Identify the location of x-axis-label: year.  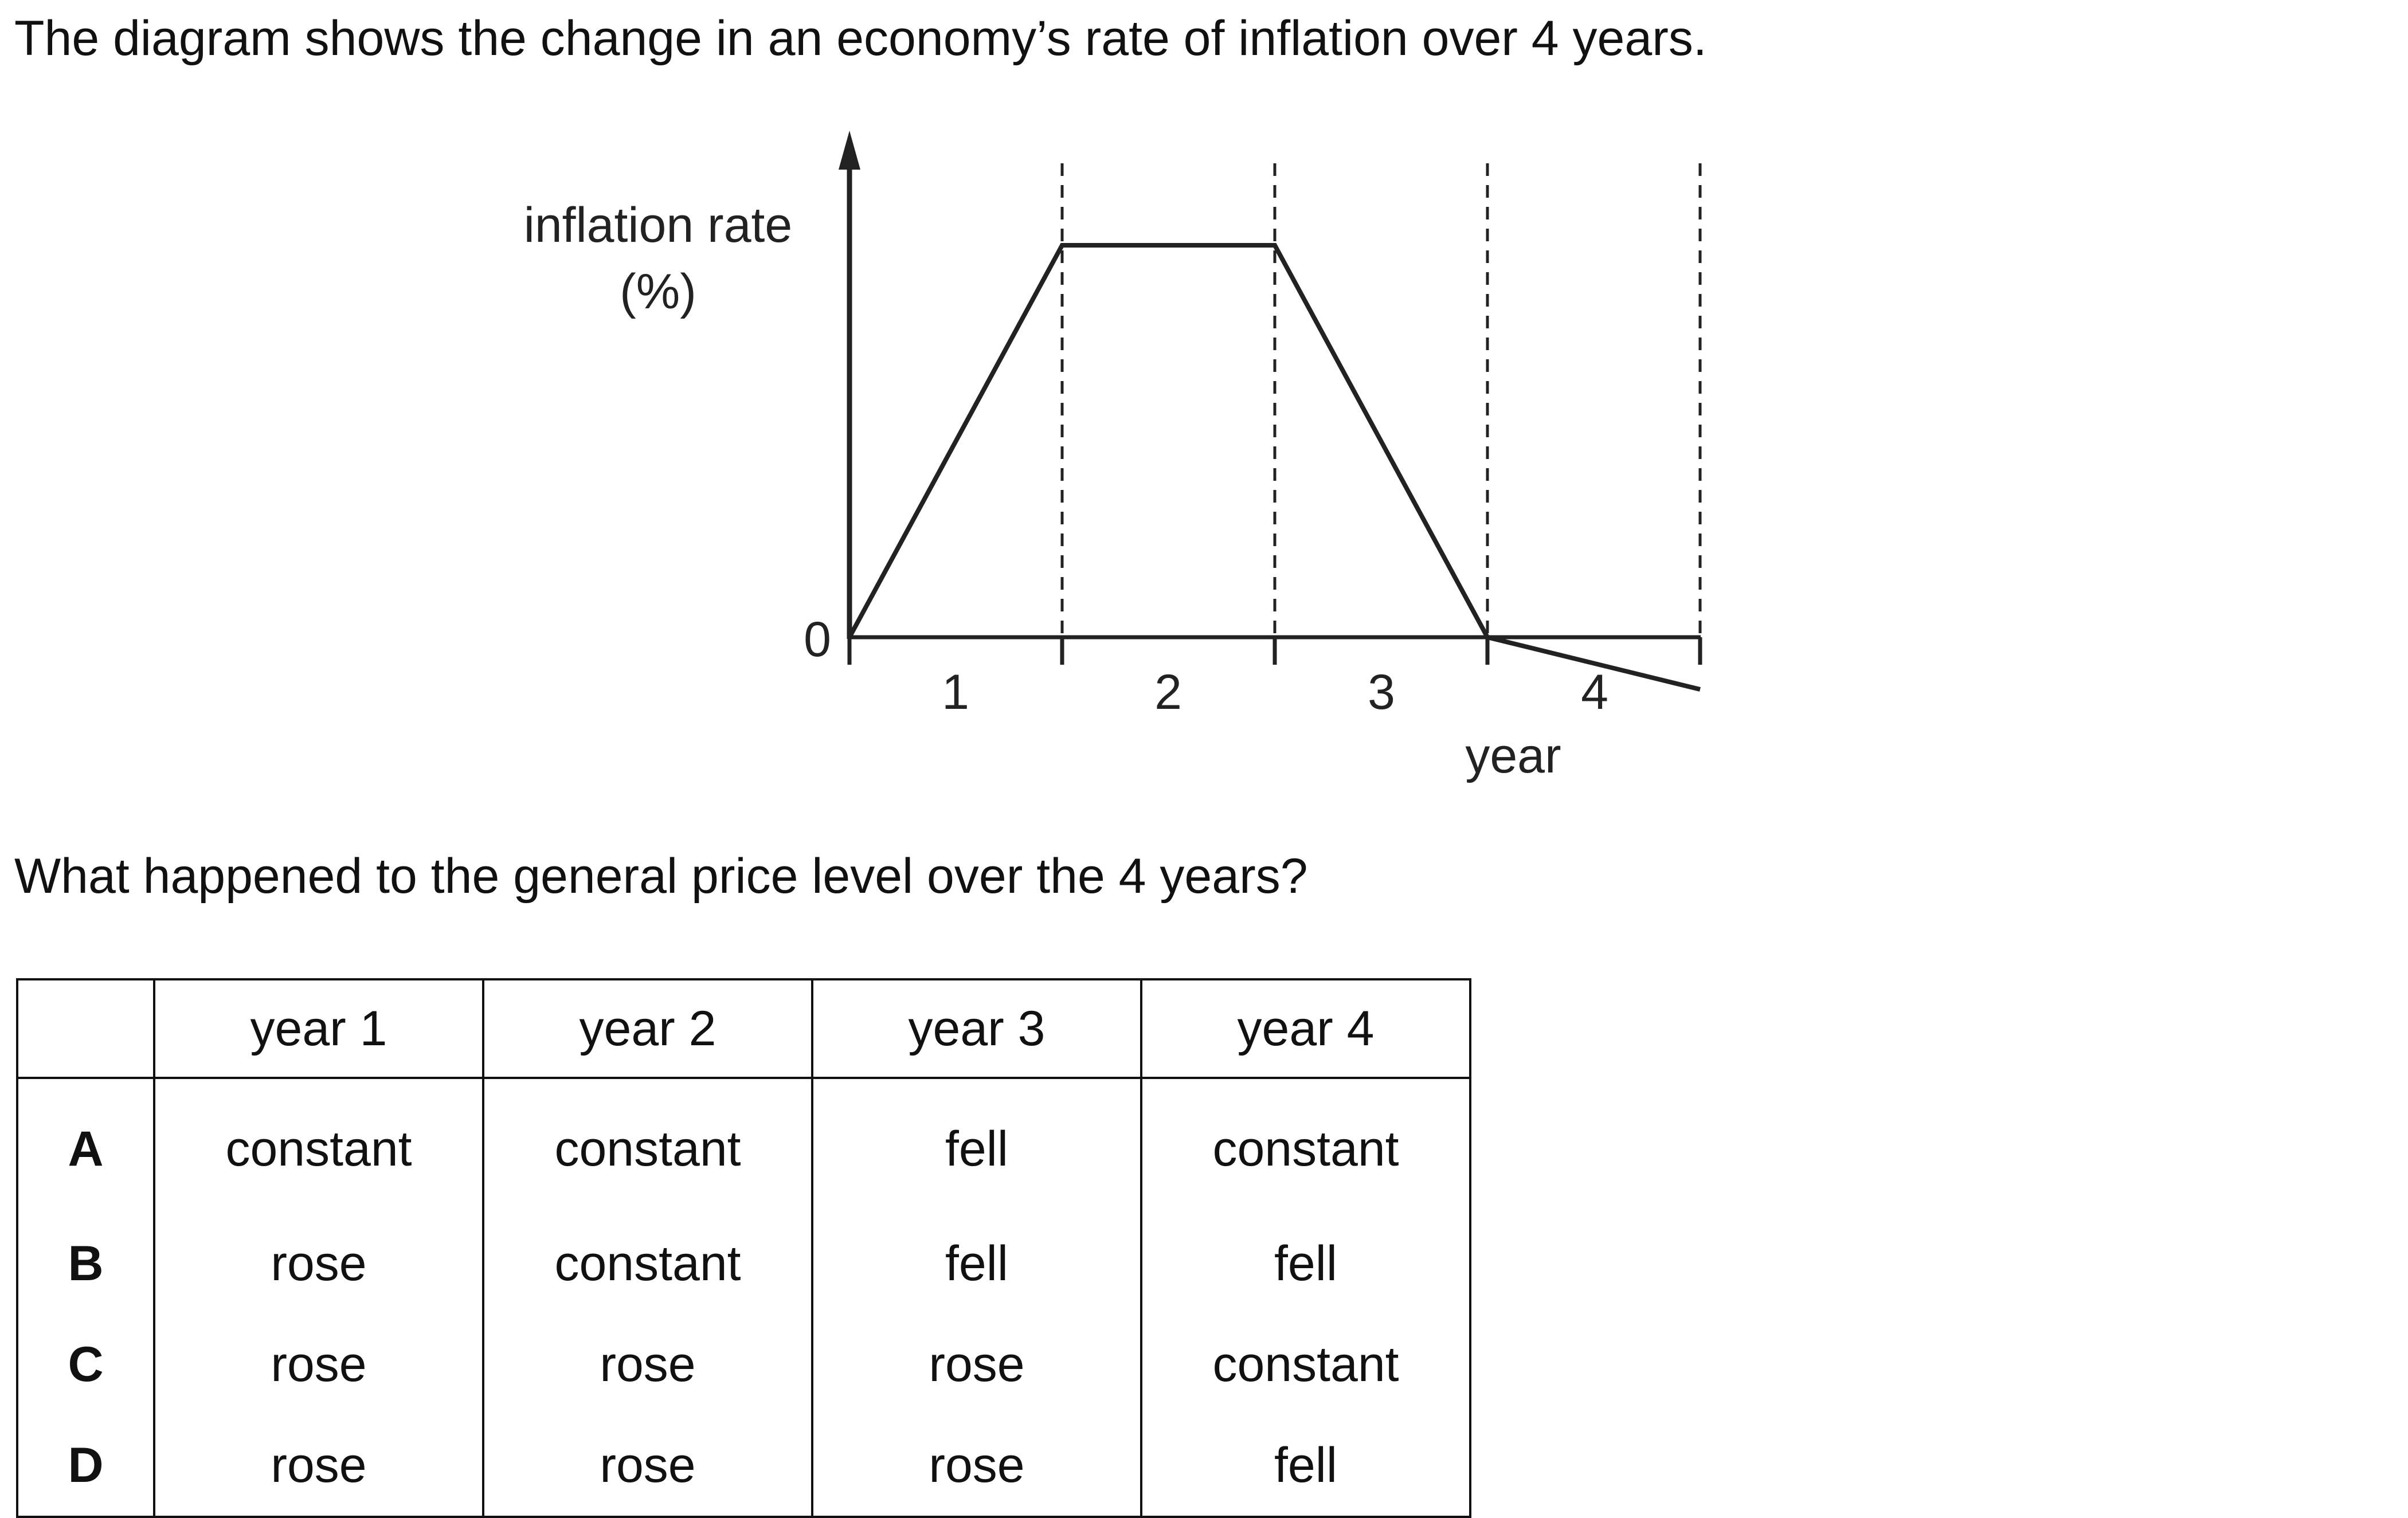
(1513, 755).